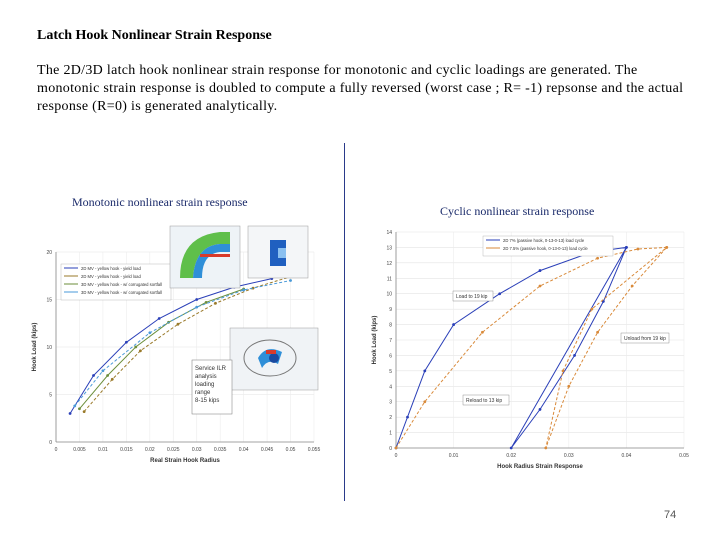 Image resolution: width=720 pixels, height=540 pixels. What do you see at coordinates (203, 393) in the screenshot?
I see `svg-text: range` at bounding box center [203, 393].